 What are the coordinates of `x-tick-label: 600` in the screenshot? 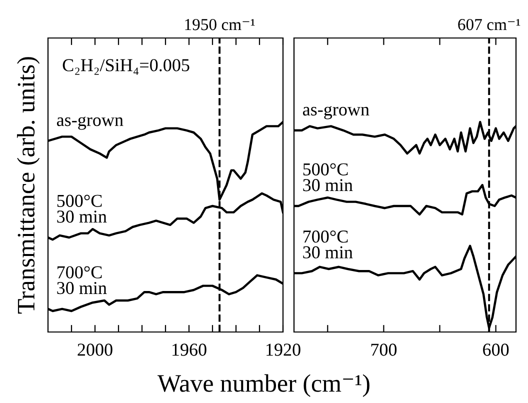 It's located at (496, 350).